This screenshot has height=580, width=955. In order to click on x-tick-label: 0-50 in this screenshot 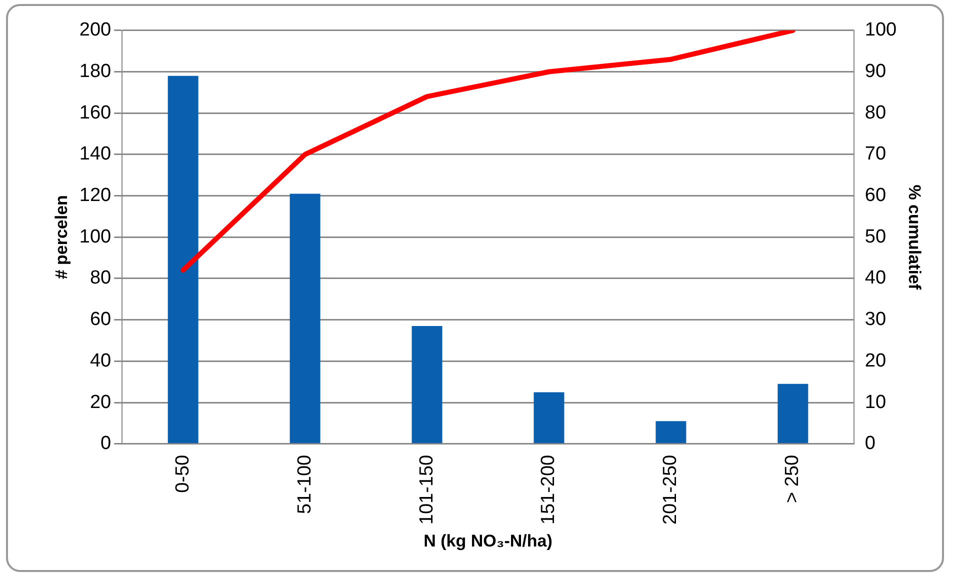, I will do `click(183, 473)`.